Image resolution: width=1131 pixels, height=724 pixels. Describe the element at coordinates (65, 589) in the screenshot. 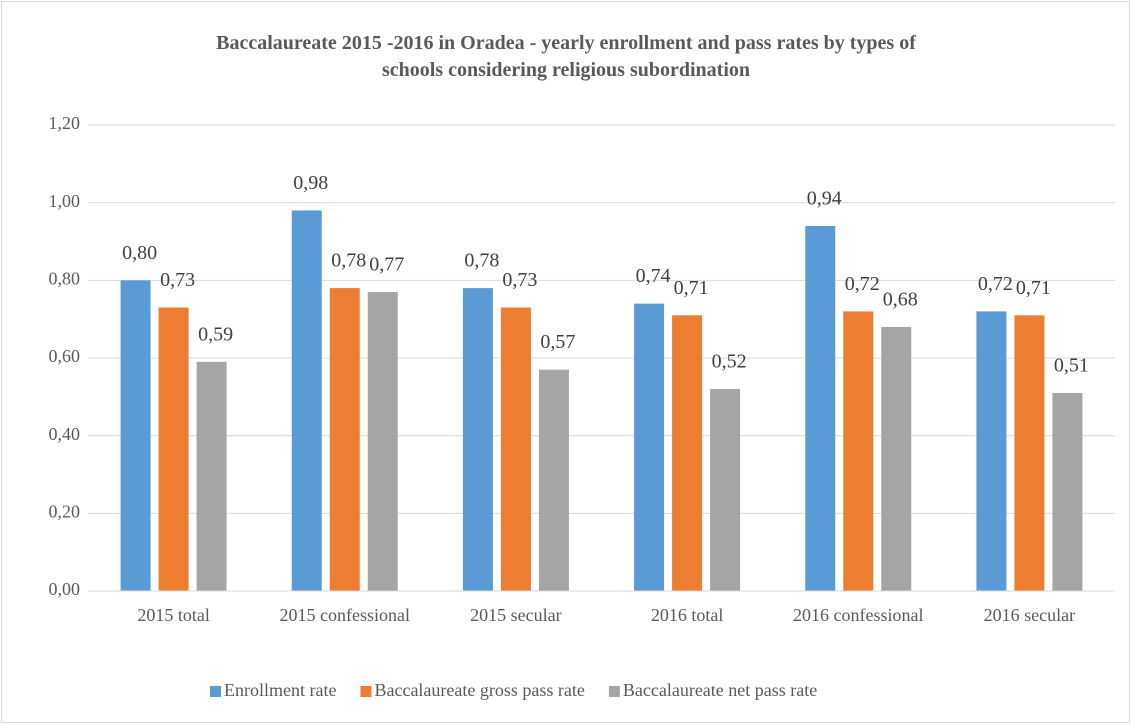

I see `y-tick-label: 0,00` at that location.